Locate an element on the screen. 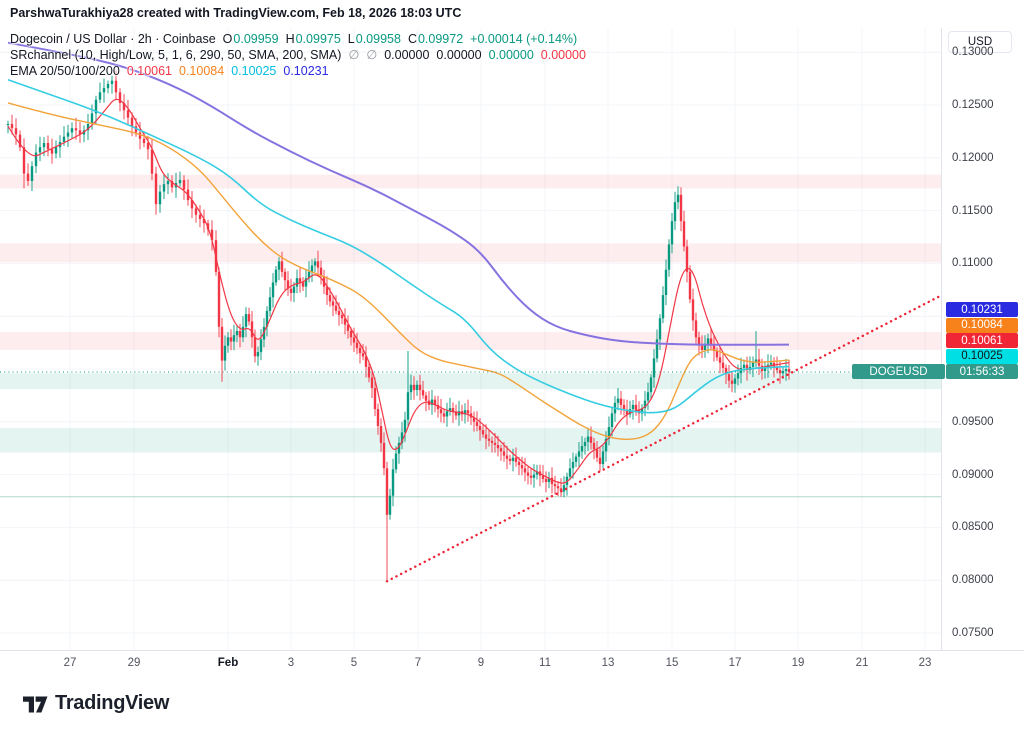  currency-toggle-button: USD is located at coordinates (980, 42).